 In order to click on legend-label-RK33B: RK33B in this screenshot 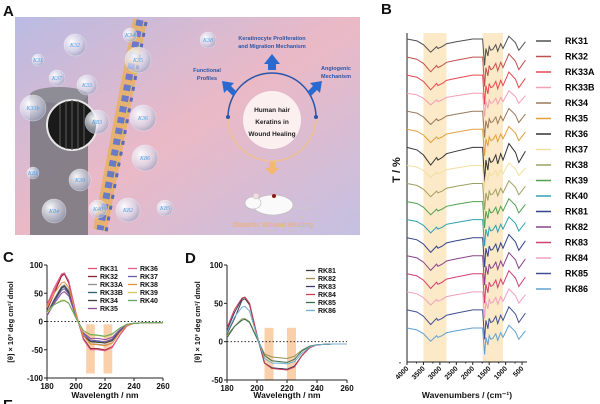, I will do `click(111, 293)`.